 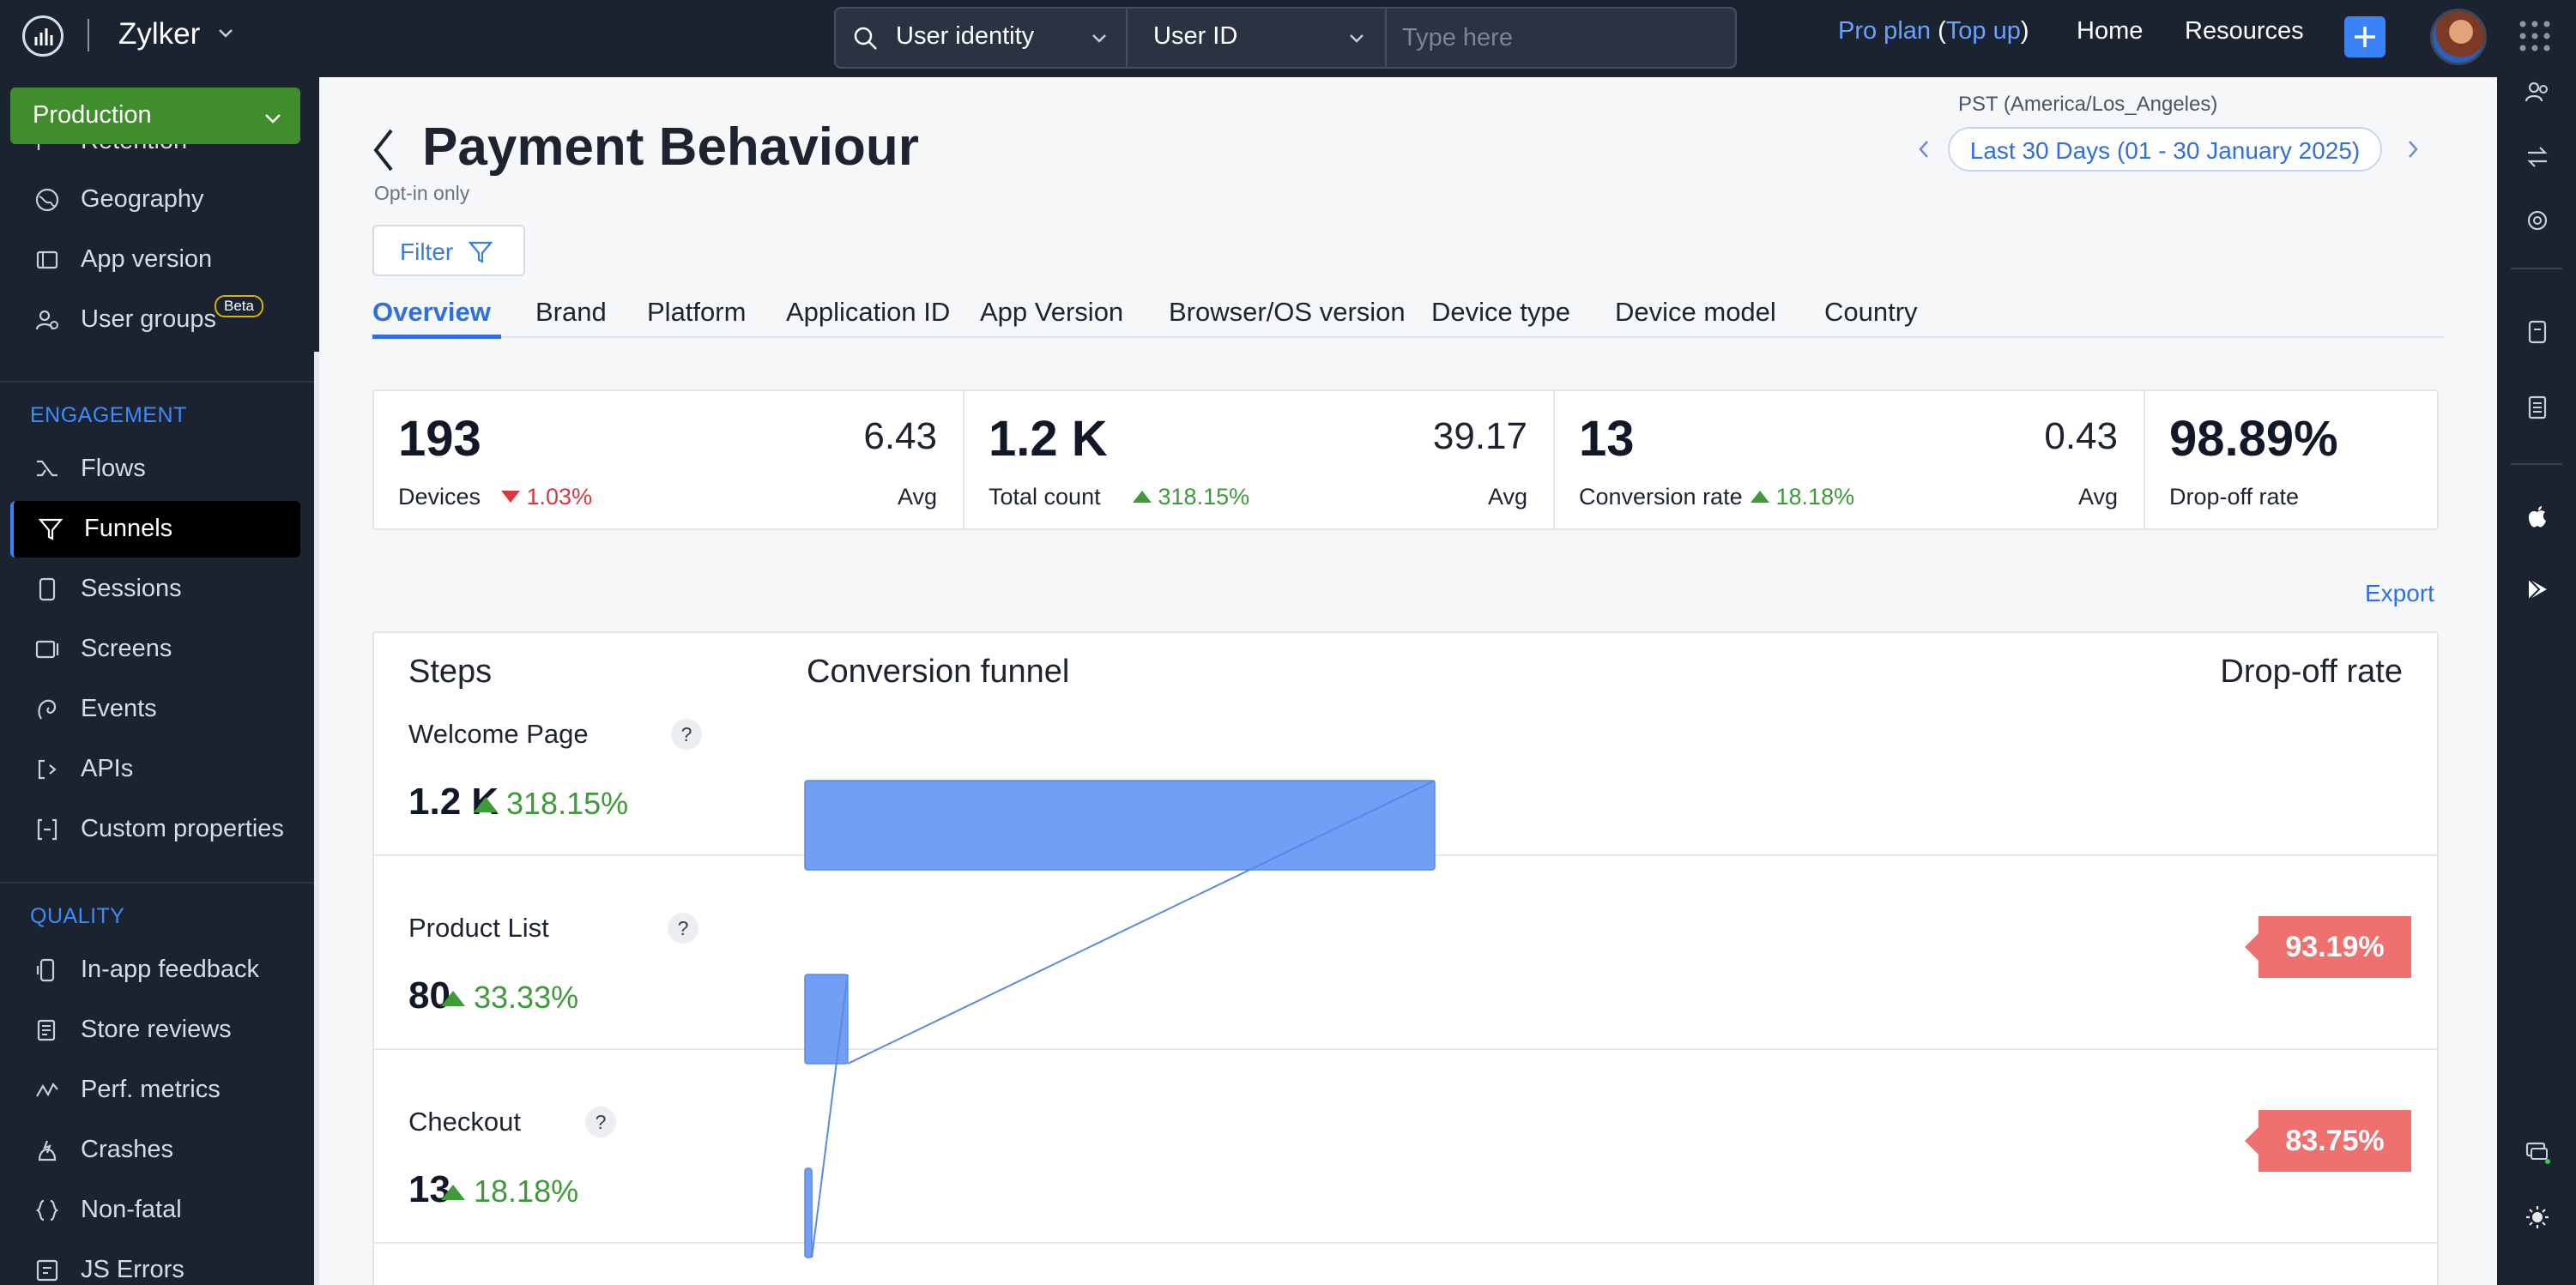 What do you see at coordinates (1048, 439) in the screenshot?
I see `kpi-value: 1.2 K` at bounding box center [1048, 439].